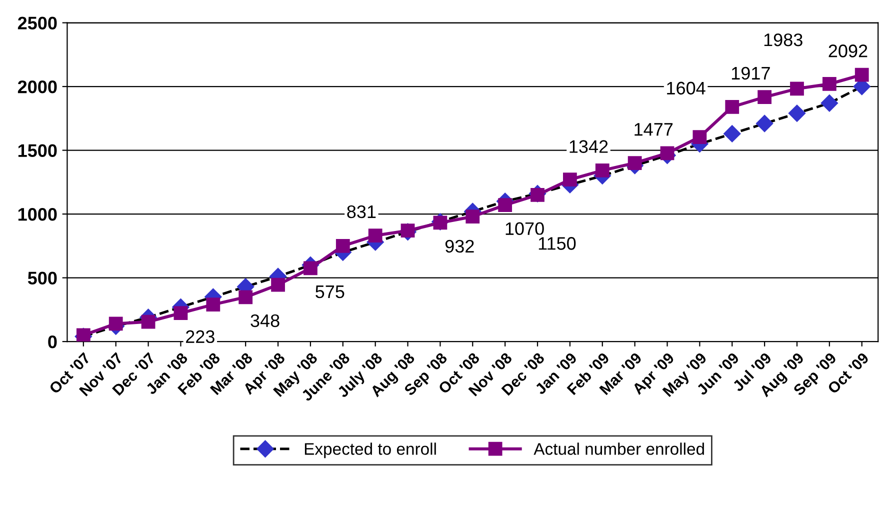 This screenshot has width=896, height=506. Describe the element at coordinates (783, 39) in the screenshot. I see `data-label: 1983` at that location.